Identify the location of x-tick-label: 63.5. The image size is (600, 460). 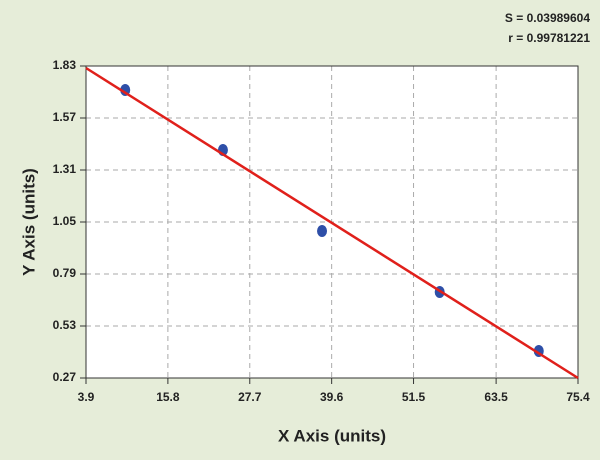
(496, 397).